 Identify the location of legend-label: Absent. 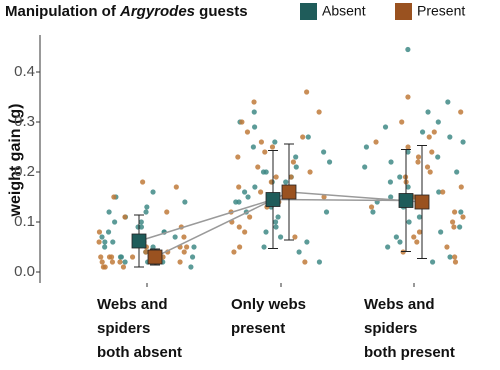
(344, 11).